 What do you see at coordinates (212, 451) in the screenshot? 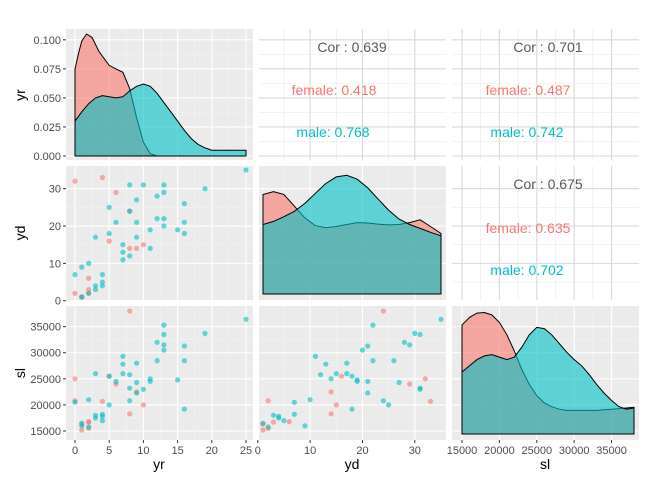
I see `x-tick-label-yr: 20` at bounding box center [212, 451].